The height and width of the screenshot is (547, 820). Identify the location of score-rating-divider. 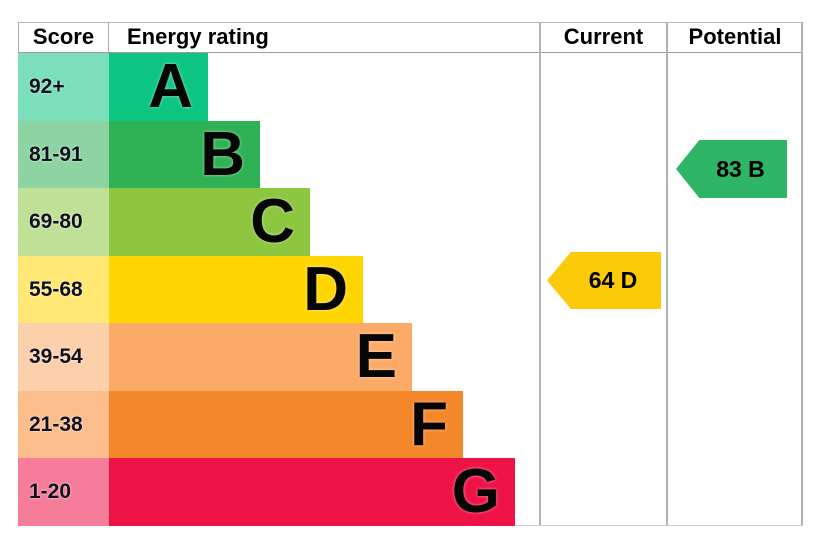
(108, 37).